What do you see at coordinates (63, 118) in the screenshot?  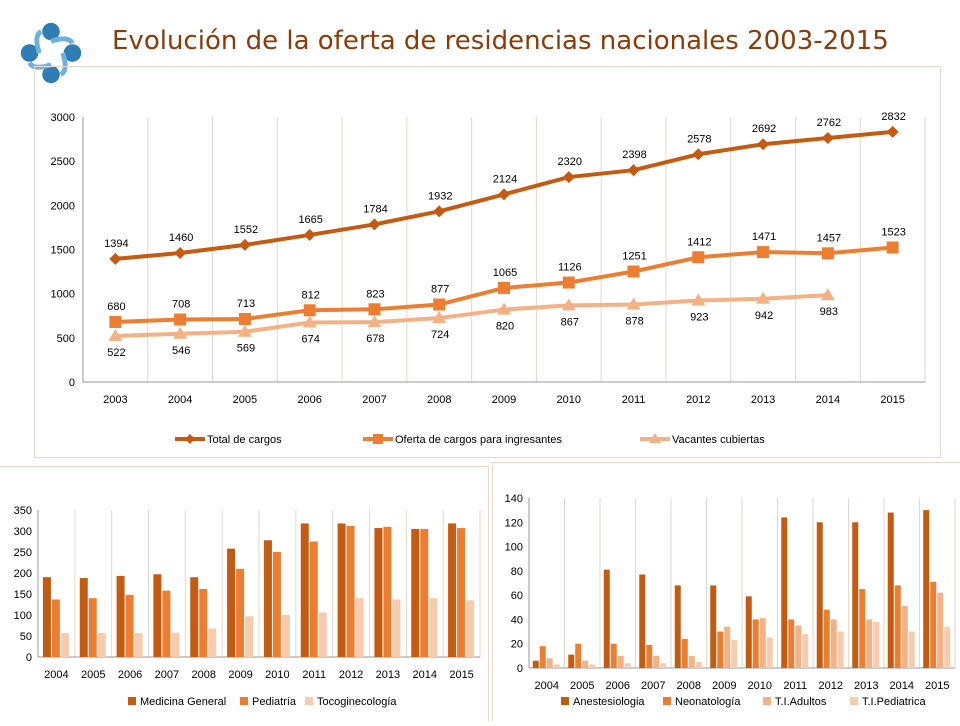 I see `y-tick-label: 3000` at bounding box center [63, 118].